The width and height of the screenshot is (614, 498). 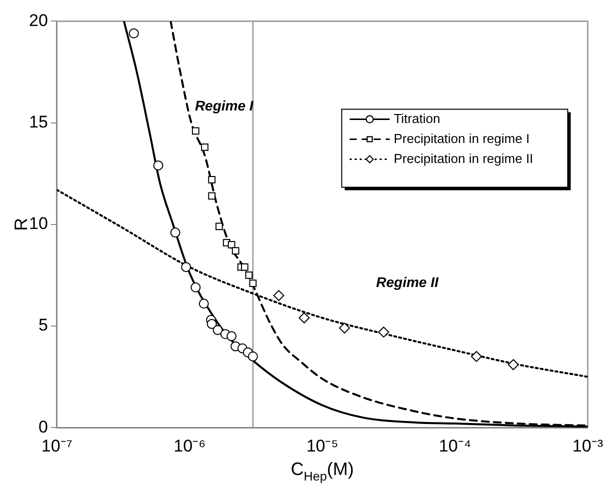 I want to click on y-tick-label: 15, so click(x=38, y=122).